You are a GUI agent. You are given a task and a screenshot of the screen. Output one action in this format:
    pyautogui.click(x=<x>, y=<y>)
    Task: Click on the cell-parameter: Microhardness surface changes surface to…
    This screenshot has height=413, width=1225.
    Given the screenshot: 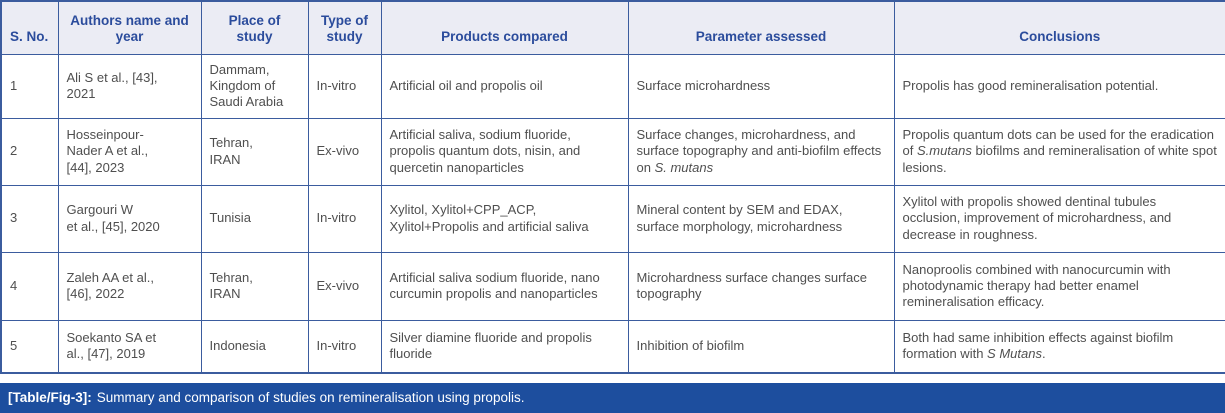 What is the action you would take?
    pyautogui.click(x=761, y=286)
    